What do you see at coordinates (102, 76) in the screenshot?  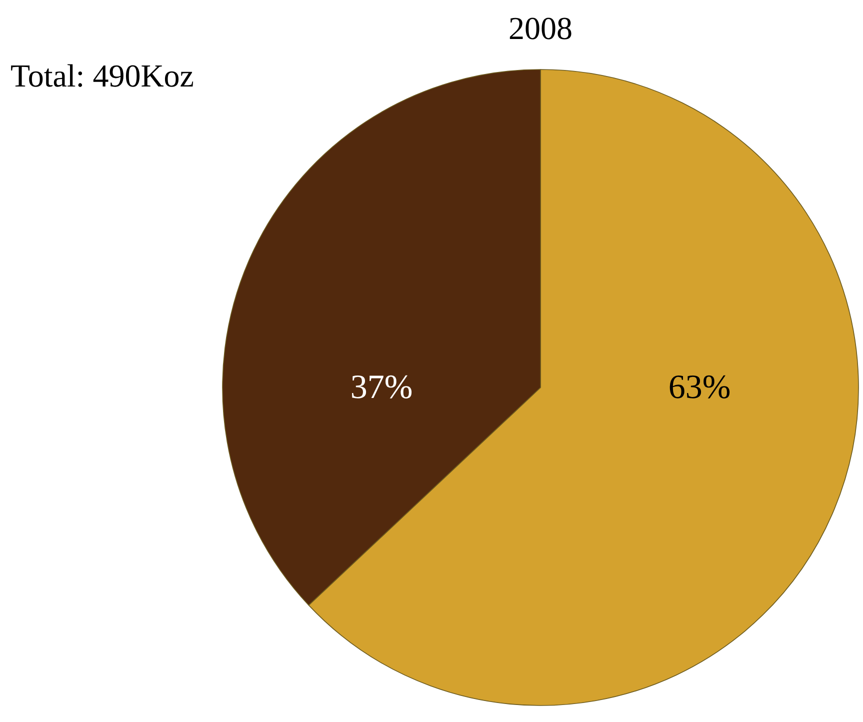 I see `text: Total: 490Koz` at bounding box center [102, 76].